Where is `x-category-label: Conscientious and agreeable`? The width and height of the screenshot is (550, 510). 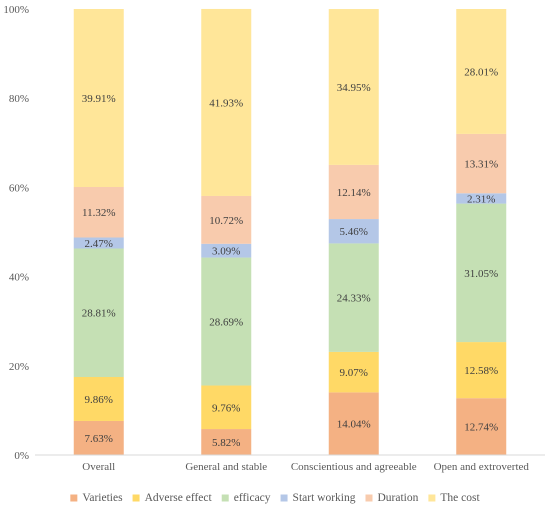 x-category-label: Conscientious and agreeable is located at coordinates (354, 467).